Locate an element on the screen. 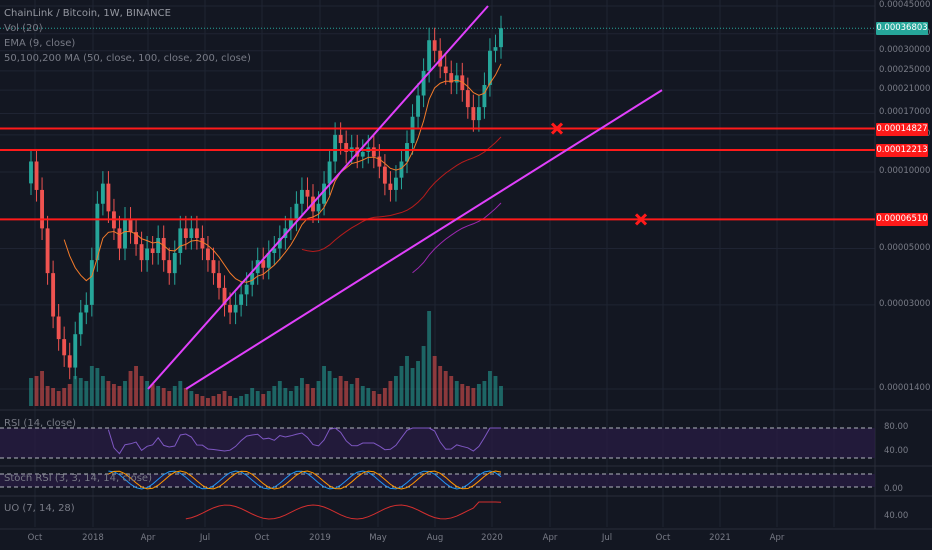 The image size is (932, 550). time-tick-label: 2020 is located at coordinates (492, 538).